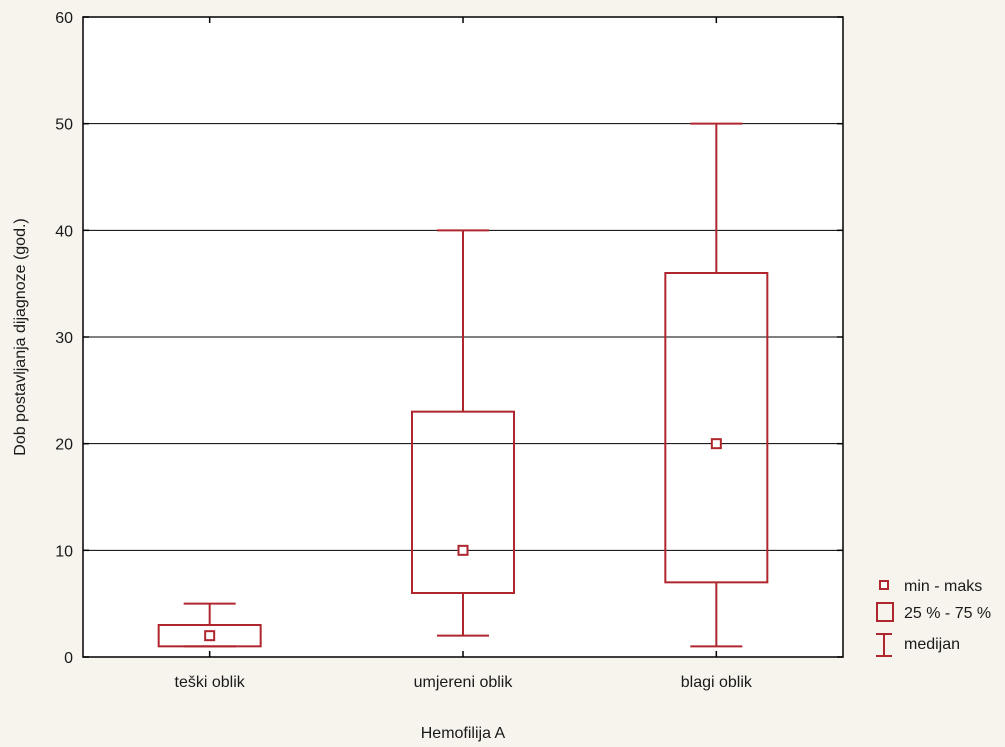 The image size is (1005, 747). Describe the element at coordinates (64, 445) in the screenshot. I see `y-tick-label-20: 20` at that location.